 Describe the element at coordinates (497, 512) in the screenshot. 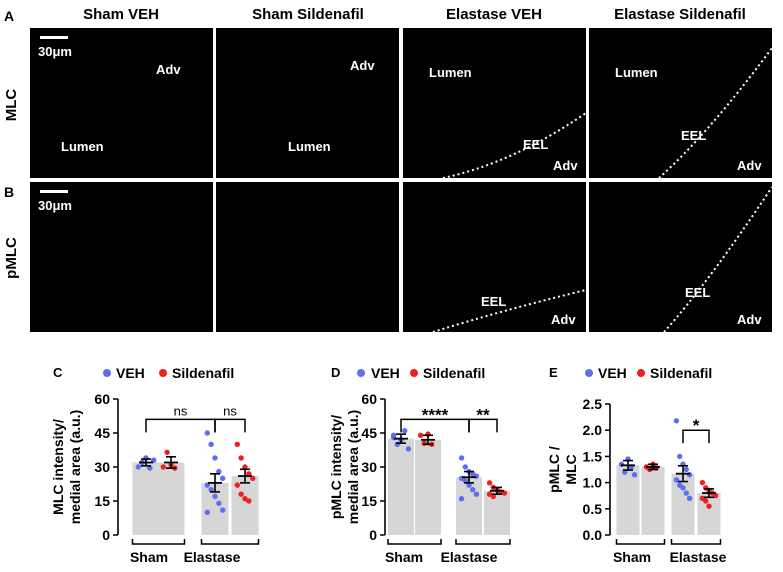

I see `bar-elastase-sildenafil` at that location.